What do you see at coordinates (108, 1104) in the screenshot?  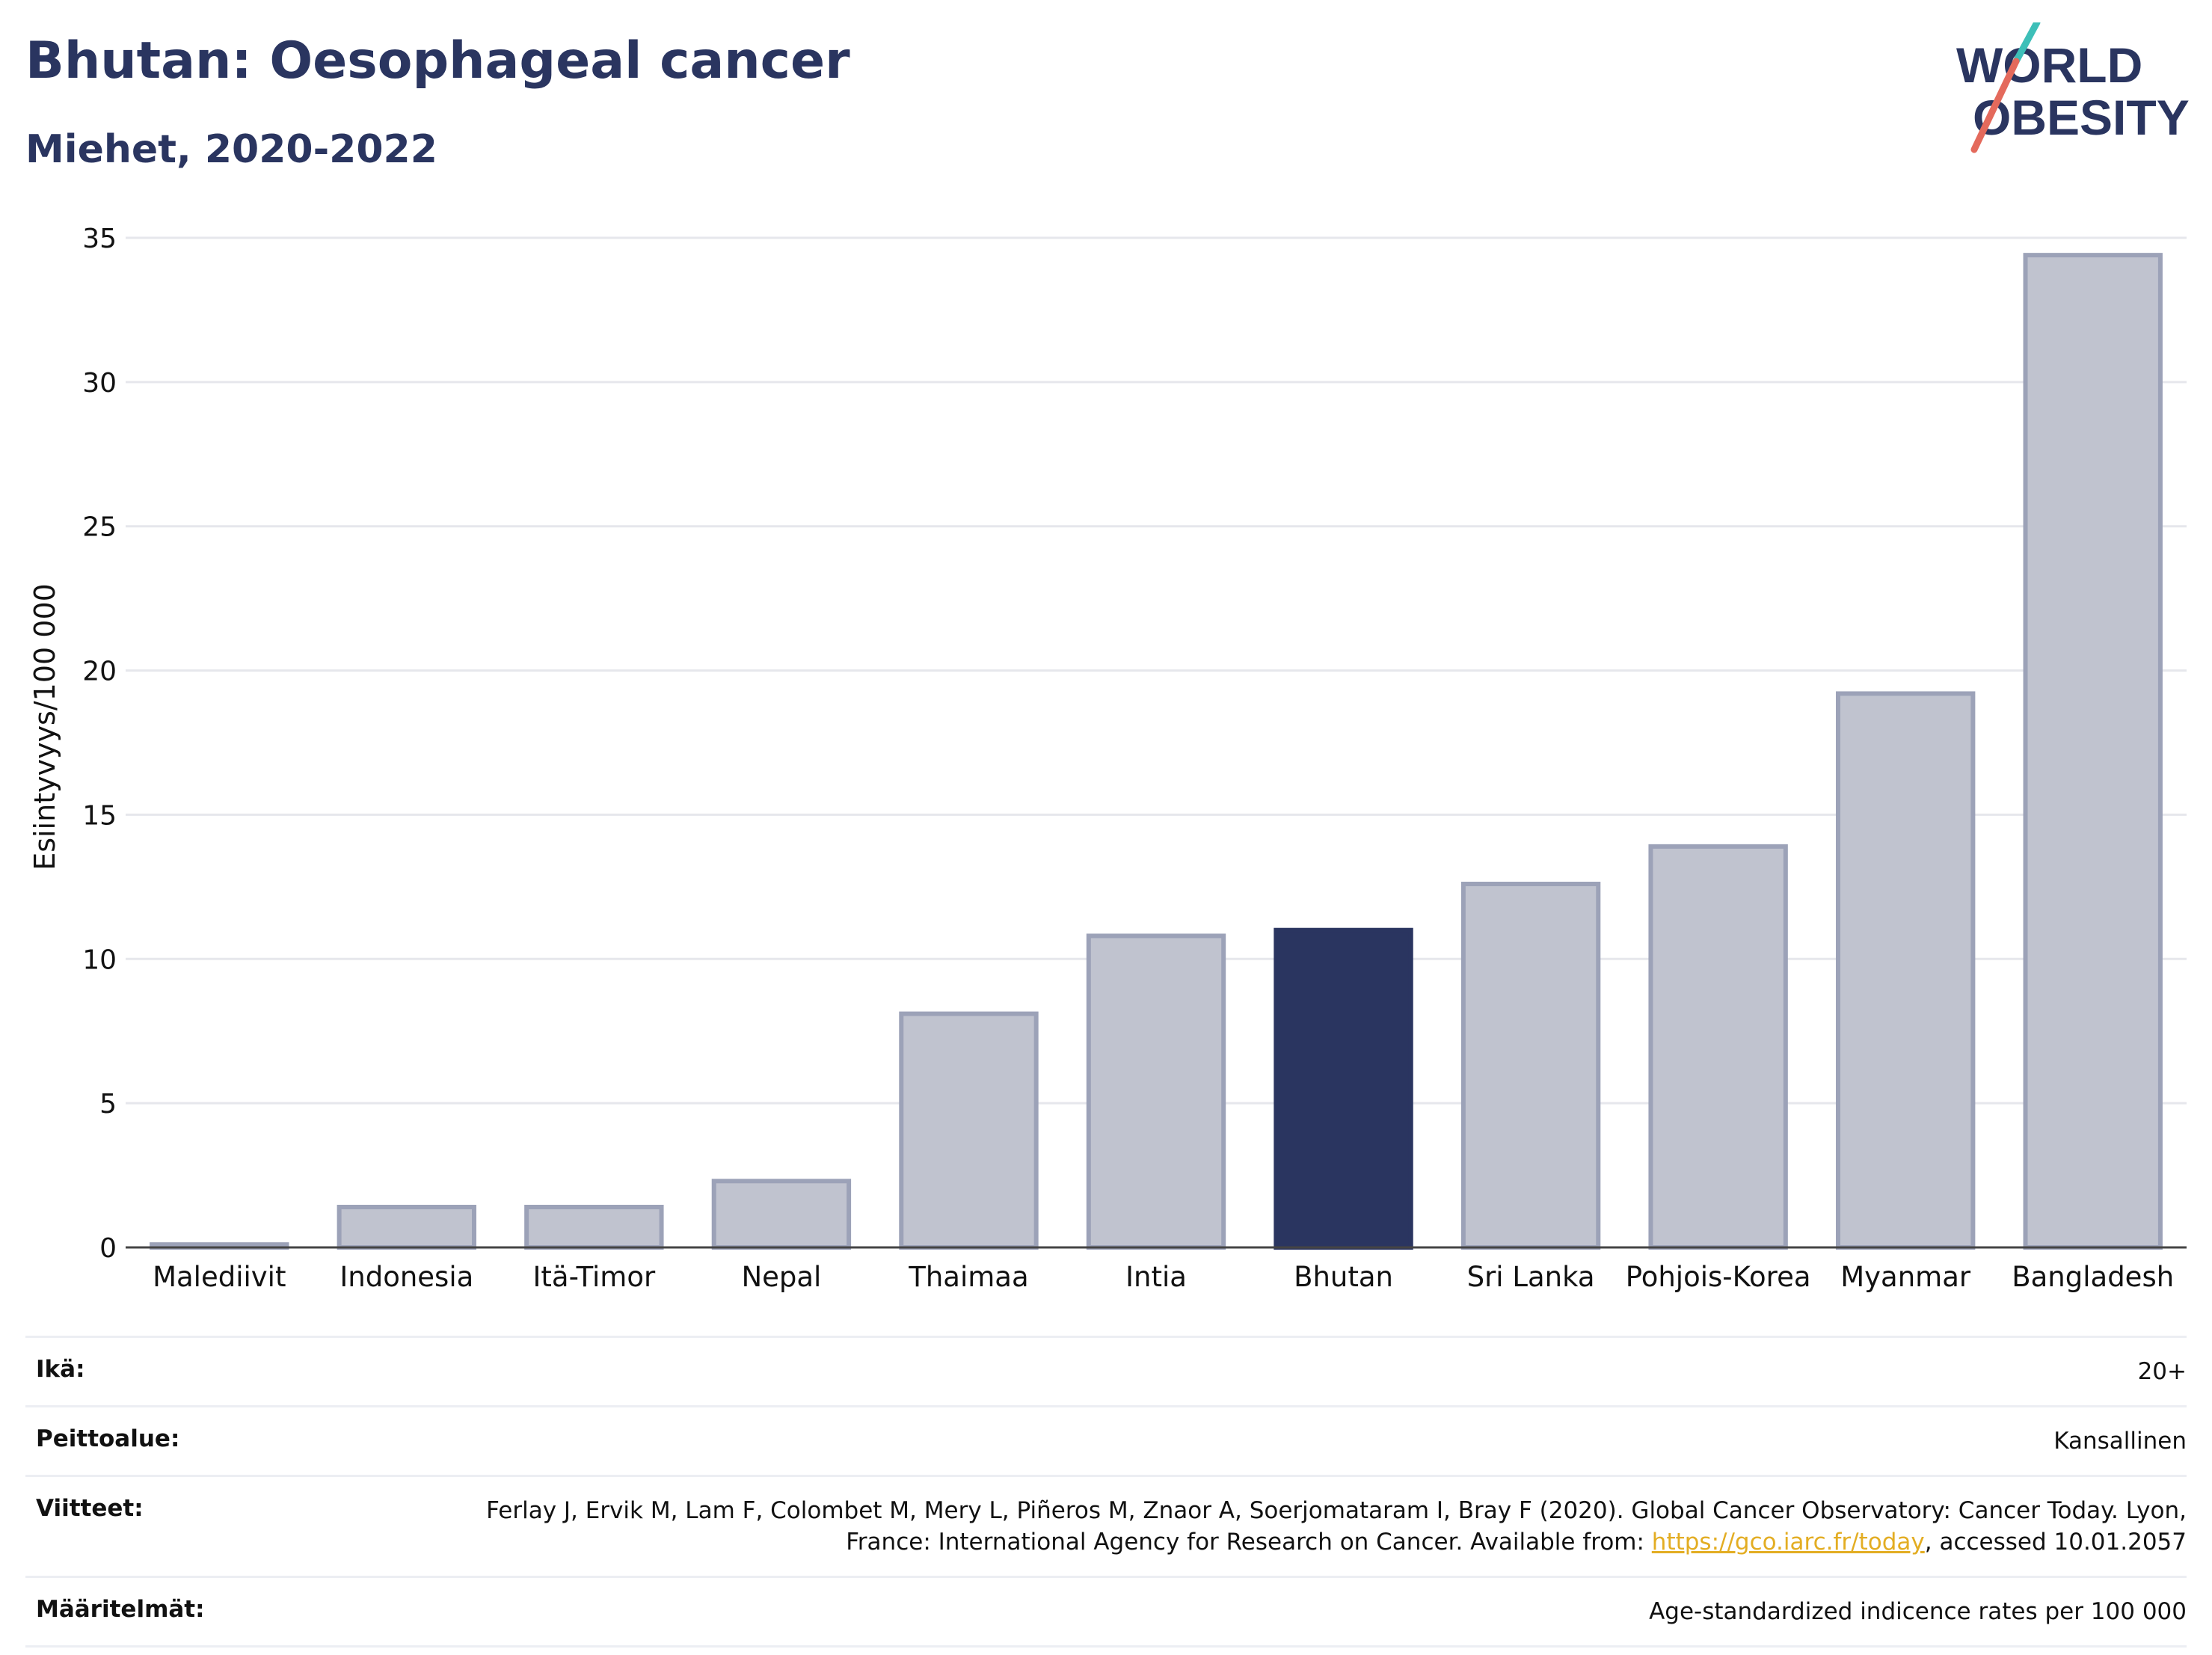 I see `y-tick-label: 5` at bounding box center [108, 1104].